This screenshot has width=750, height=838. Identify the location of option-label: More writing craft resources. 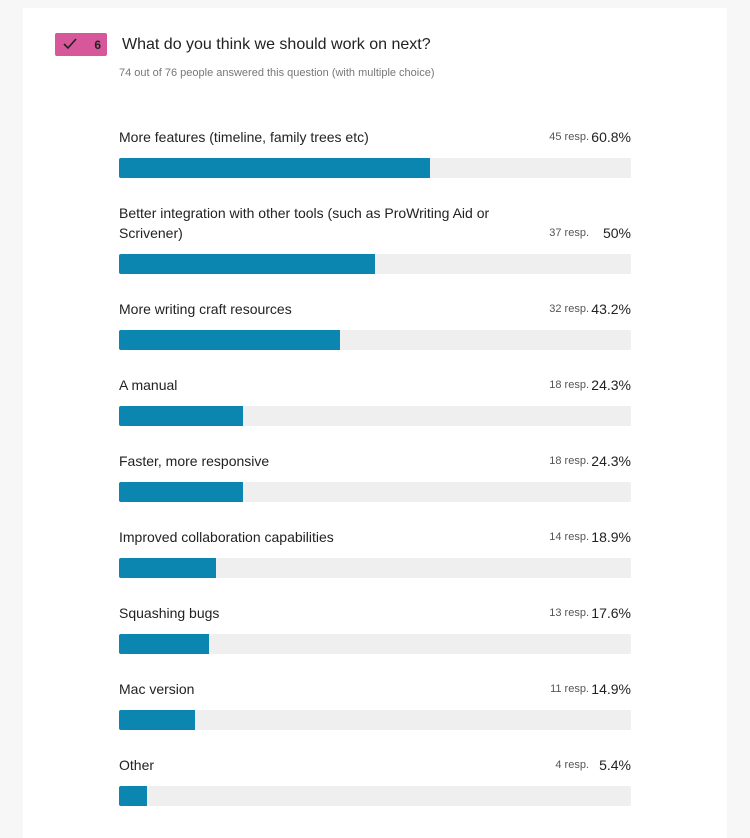
(205, 309).